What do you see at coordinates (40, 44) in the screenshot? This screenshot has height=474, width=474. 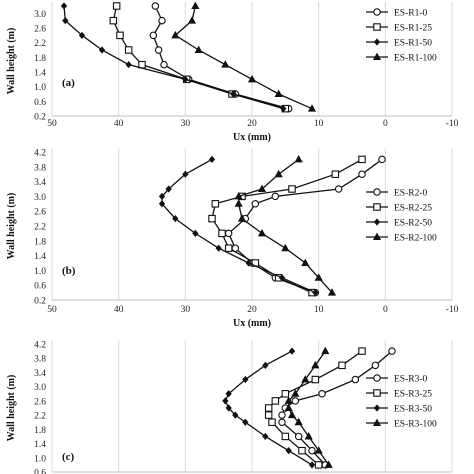 I see `panel-0-ytick-label: 2.2` at bounding box center [40, 44].